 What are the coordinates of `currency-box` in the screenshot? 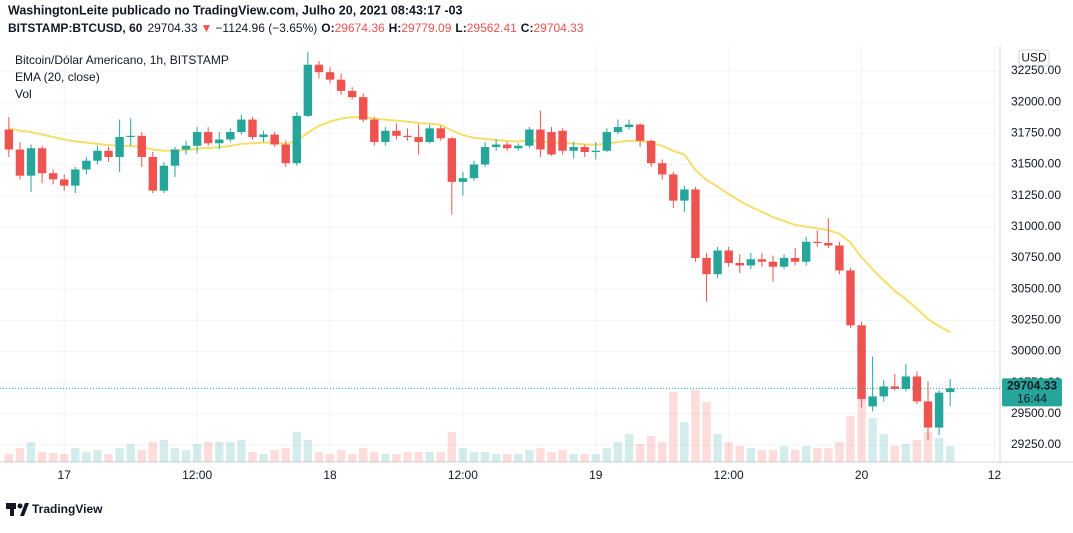 It's located at (1034, 58).